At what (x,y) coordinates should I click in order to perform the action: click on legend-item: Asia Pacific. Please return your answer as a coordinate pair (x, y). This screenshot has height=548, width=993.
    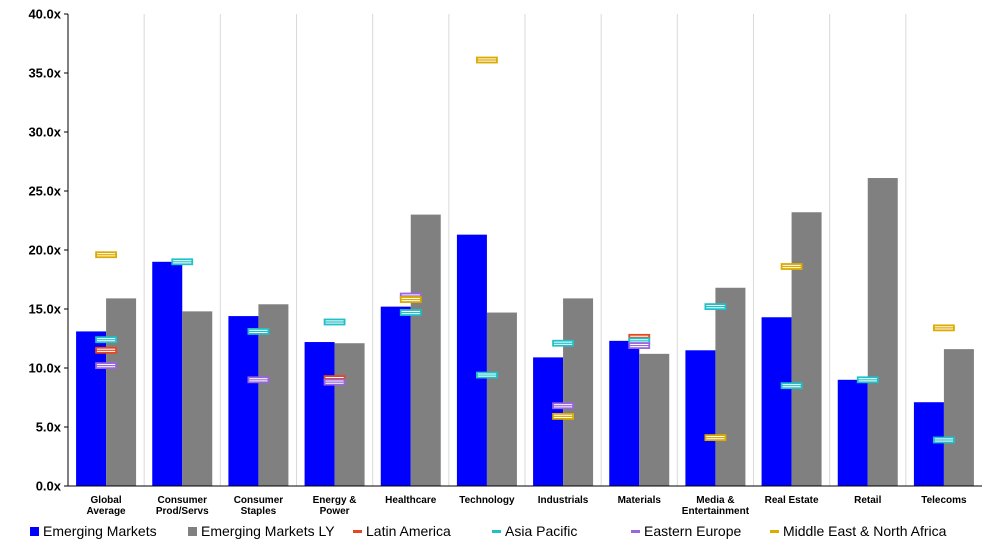
    Looking at the image, I should click on (534, 531).